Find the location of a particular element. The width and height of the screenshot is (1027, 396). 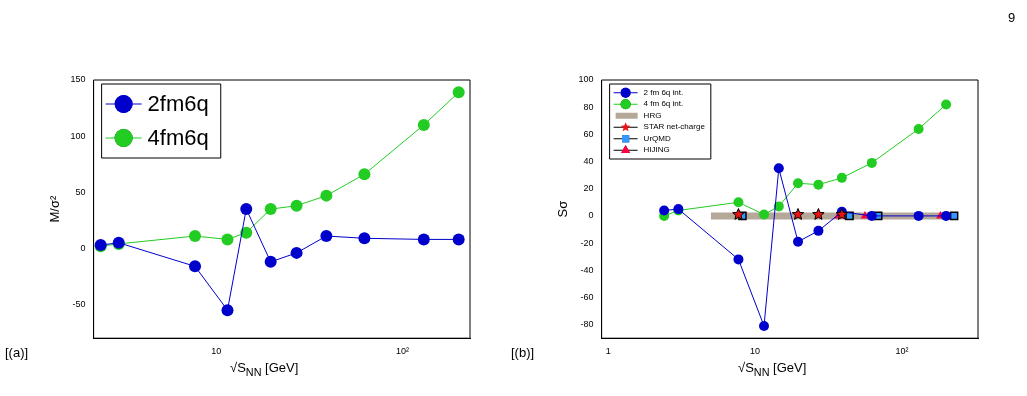

y-axis-title: Sσ is located at coordinates (563, 209).